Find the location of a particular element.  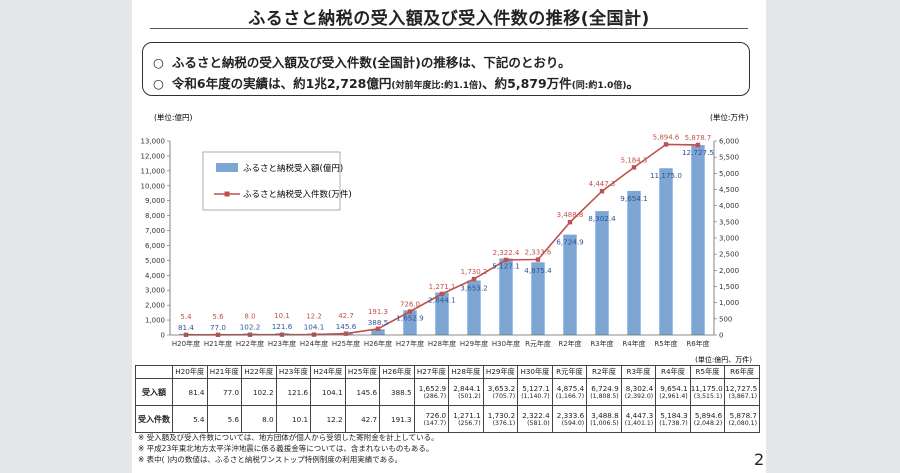

x-tick-label: H22年度 is located at coordinates (250, 343).